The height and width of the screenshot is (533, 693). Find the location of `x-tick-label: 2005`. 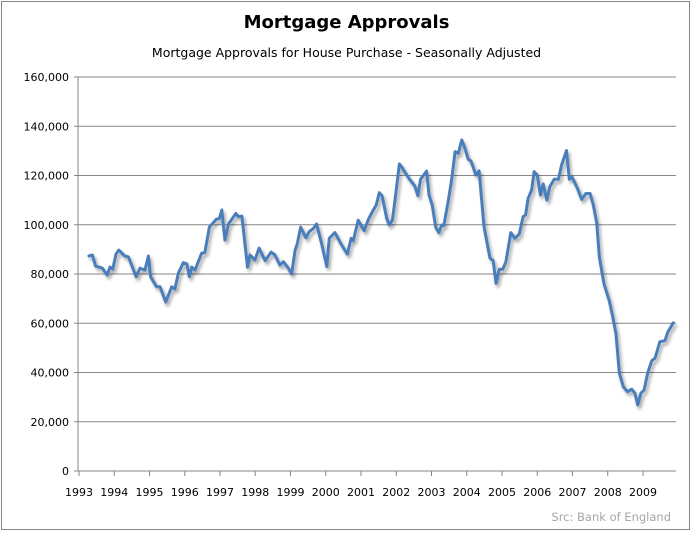

x-tick-label: 2005 is located at coordinates (502, 492).